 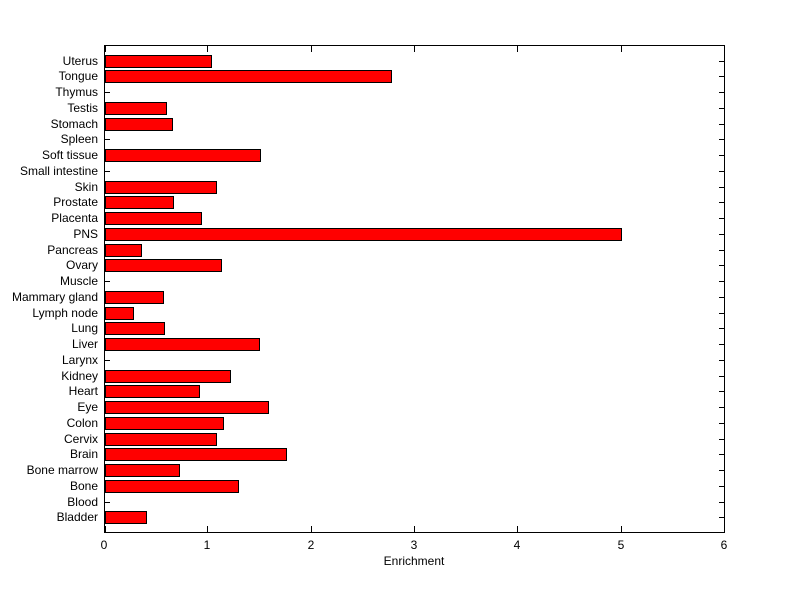 I want to click on x-axis-title: Enrichment, so click(x=414, y=561).